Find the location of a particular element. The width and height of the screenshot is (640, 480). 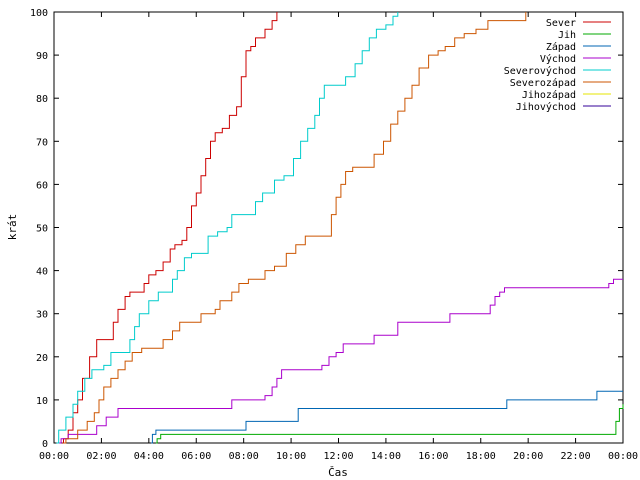

x-tick-label: 04:00 is located at coordinates (149, 456).